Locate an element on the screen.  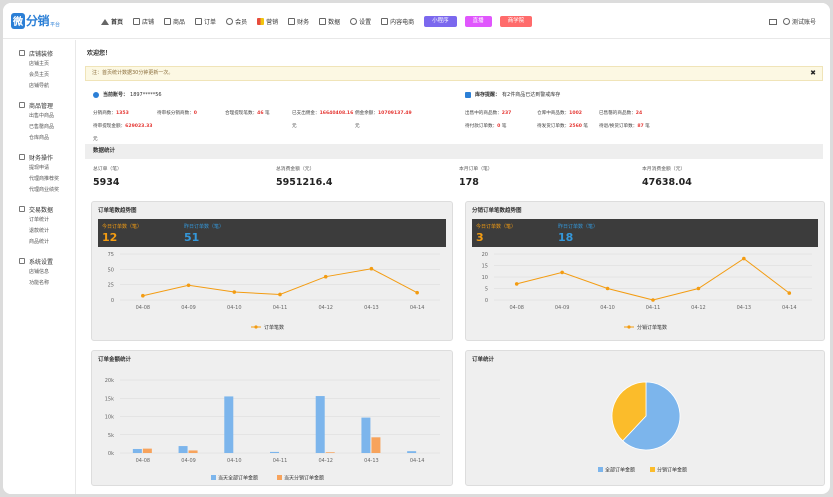
sidebar-group-head: 财务操作 is located at coordinates (39, 157).